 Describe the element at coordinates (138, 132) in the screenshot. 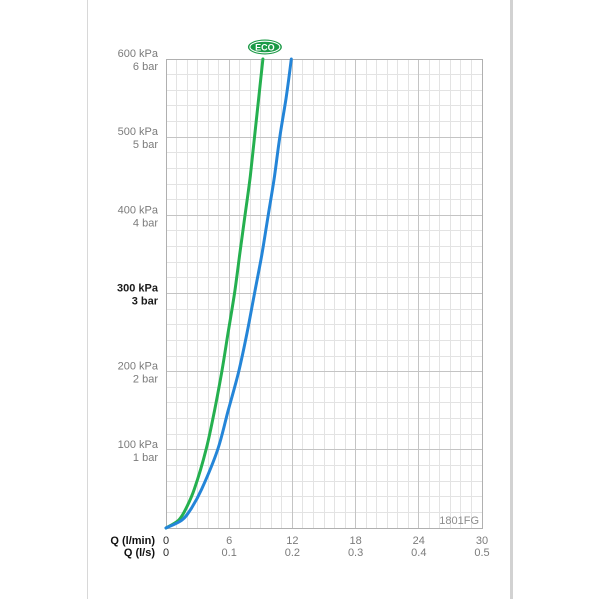

I see `y-tick-label-kpa: 500 kPa` at that location.